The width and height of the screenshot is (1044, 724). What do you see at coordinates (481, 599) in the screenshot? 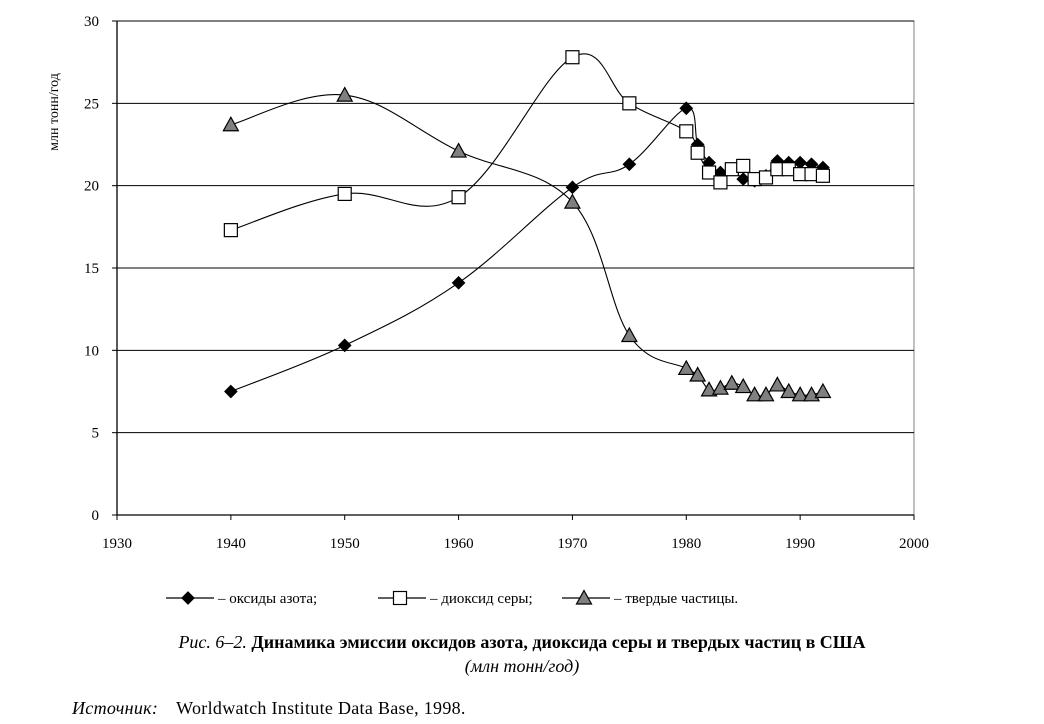
I see `legend-label: – диоксид серы;` at bounding box center [481, 599].